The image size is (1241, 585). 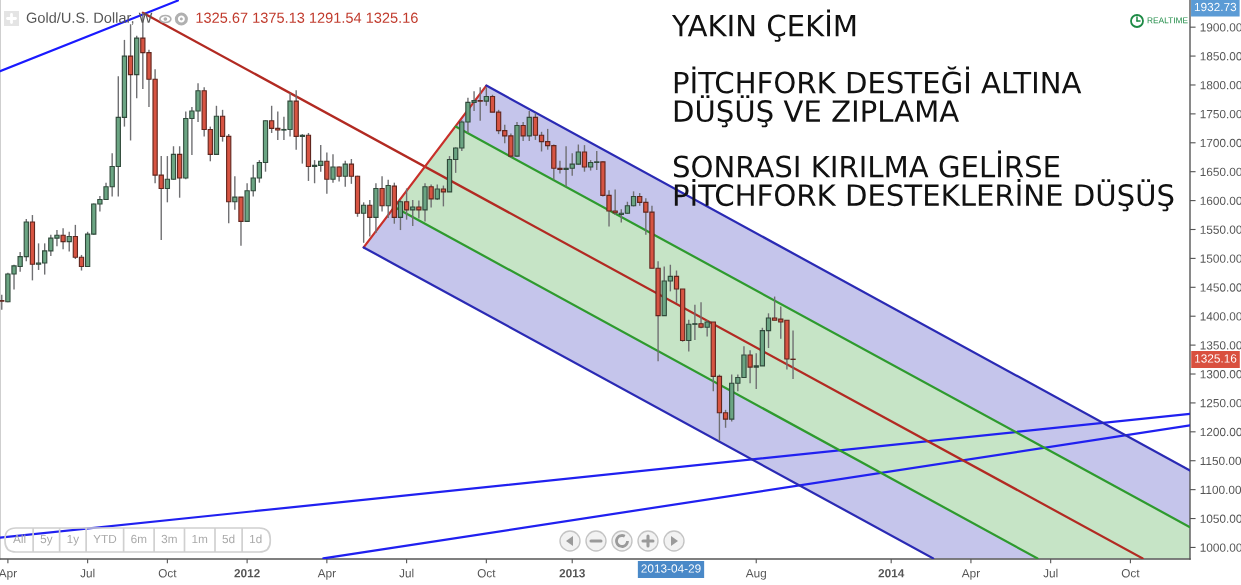 I want to click on x-tick-label: 2013, so click(x=572, y=573).